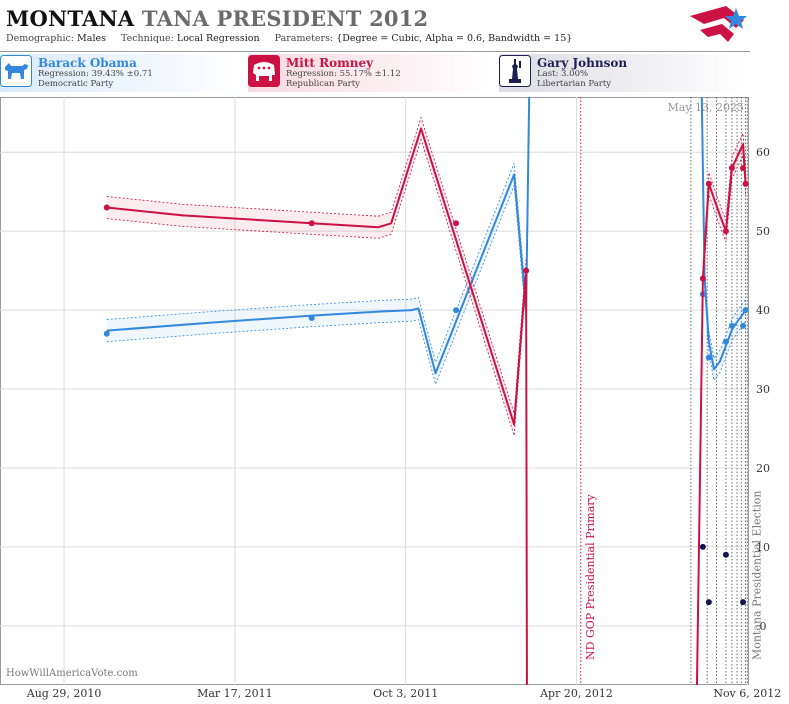 The width and height of the screenshot is (789, 704). I want to click on candidate-name: Mitt Romney, so click(330, 63).